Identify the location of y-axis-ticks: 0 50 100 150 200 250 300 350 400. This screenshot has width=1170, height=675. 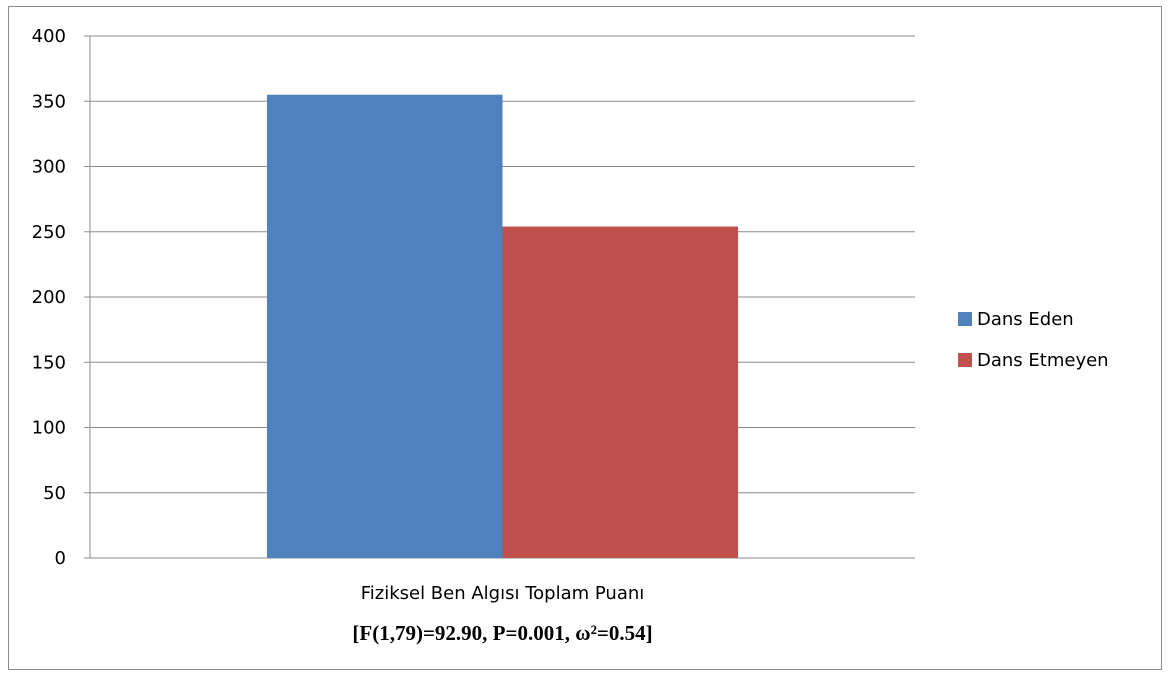
(61, 297).